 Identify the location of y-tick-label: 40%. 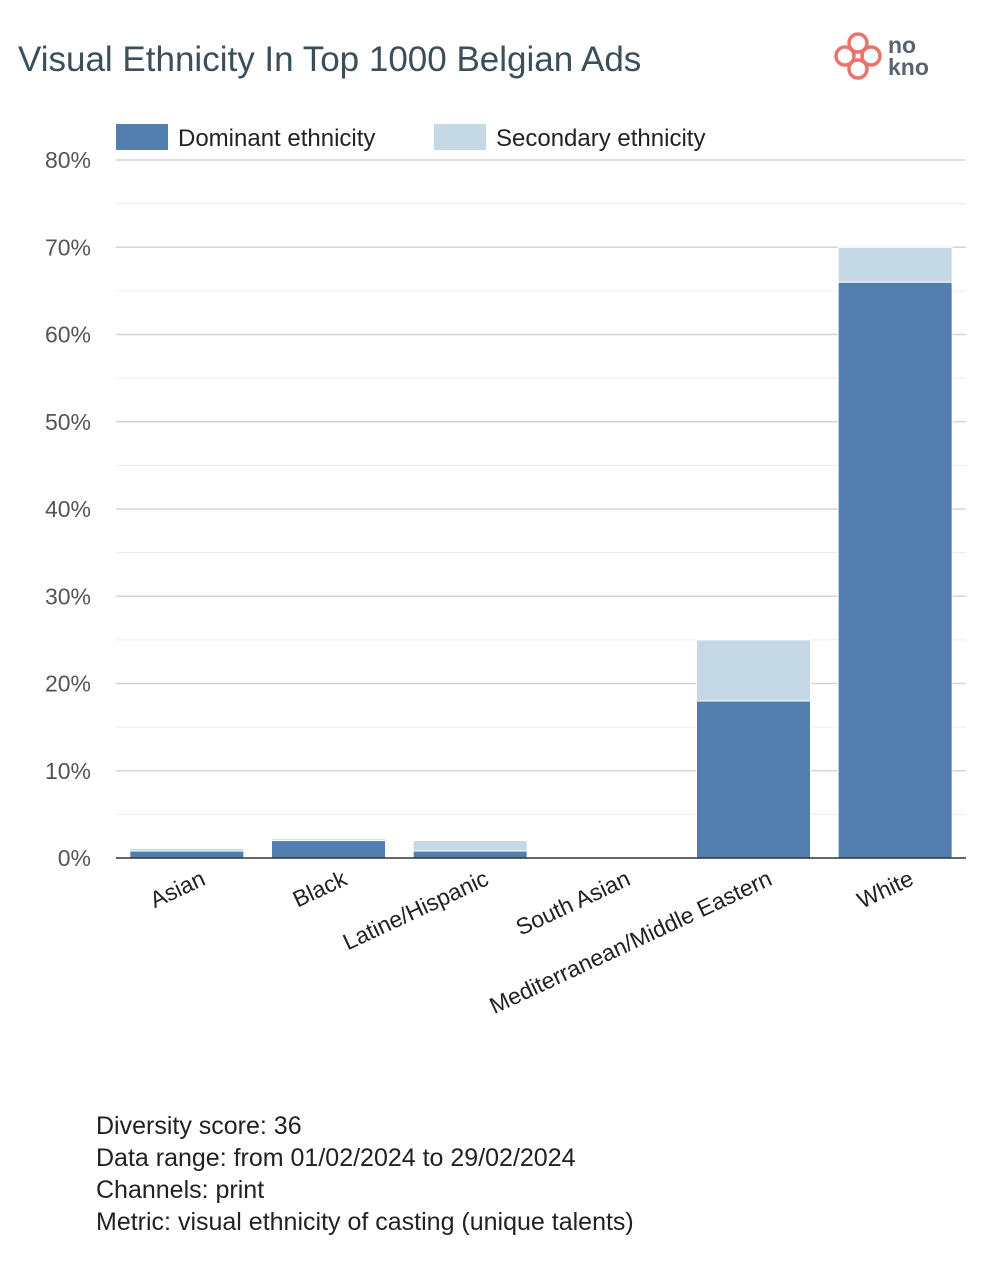
(68, 509).